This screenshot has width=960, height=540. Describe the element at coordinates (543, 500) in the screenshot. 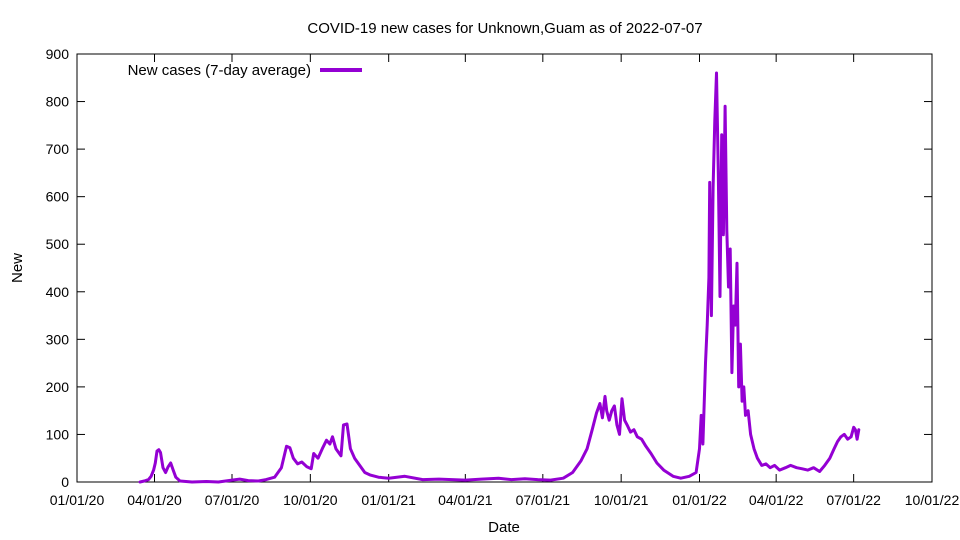

I see `x-tick-label: 07/01/21` at that location.